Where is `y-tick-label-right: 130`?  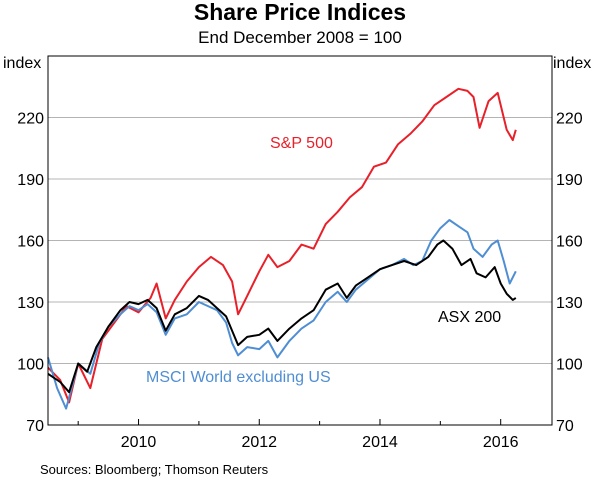 y-tick-label-right: 130 is located at coordinates (569, 303).